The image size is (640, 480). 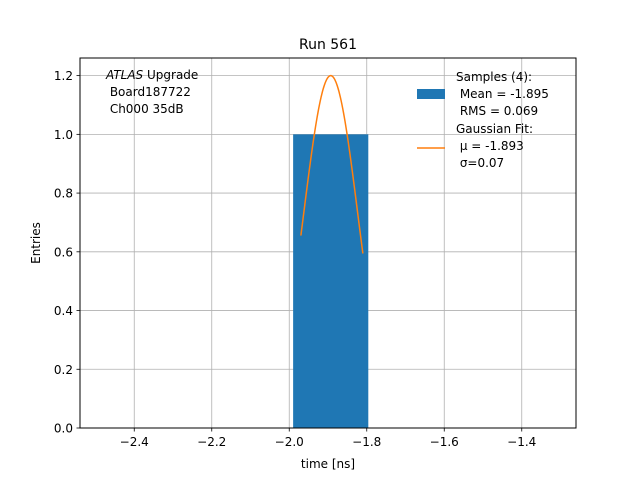 I want to click on legend-text: σ=0.07, so click(x=480, y=163).